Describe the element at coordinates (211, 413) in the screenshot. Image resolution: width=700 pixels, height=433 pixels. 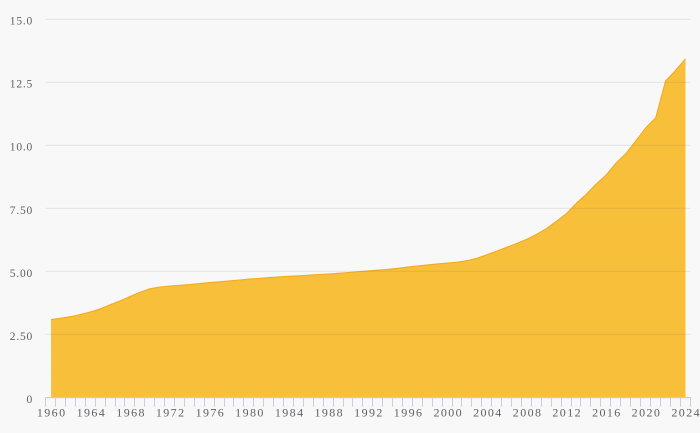
I see `svg-text: 1976` at that location.